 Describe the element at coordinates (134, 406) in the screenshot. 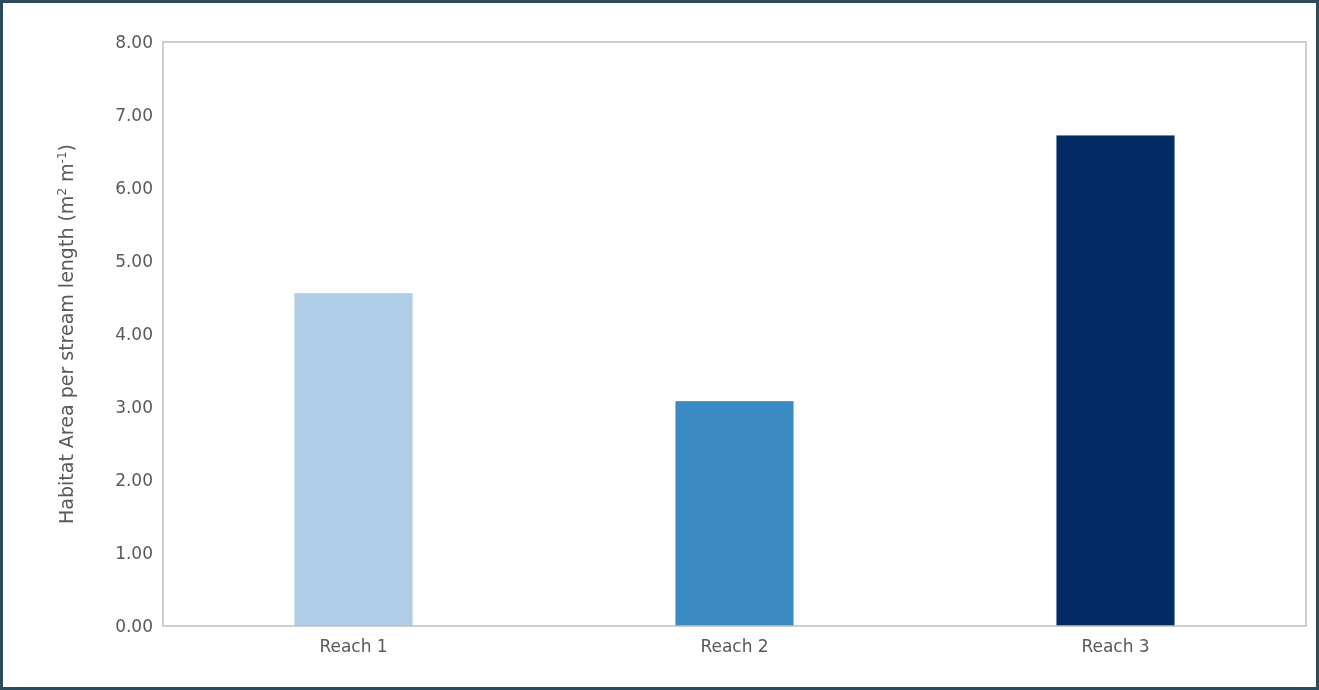

I see `y-tick-label: 3.00` at that location.